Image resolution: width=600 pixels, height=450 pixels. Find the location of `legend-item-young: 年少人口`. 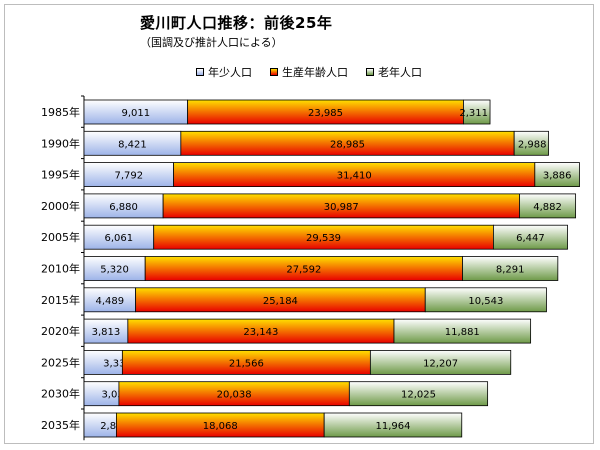

legend-item-young: 年少人口 is located at coordinates (224, 72).